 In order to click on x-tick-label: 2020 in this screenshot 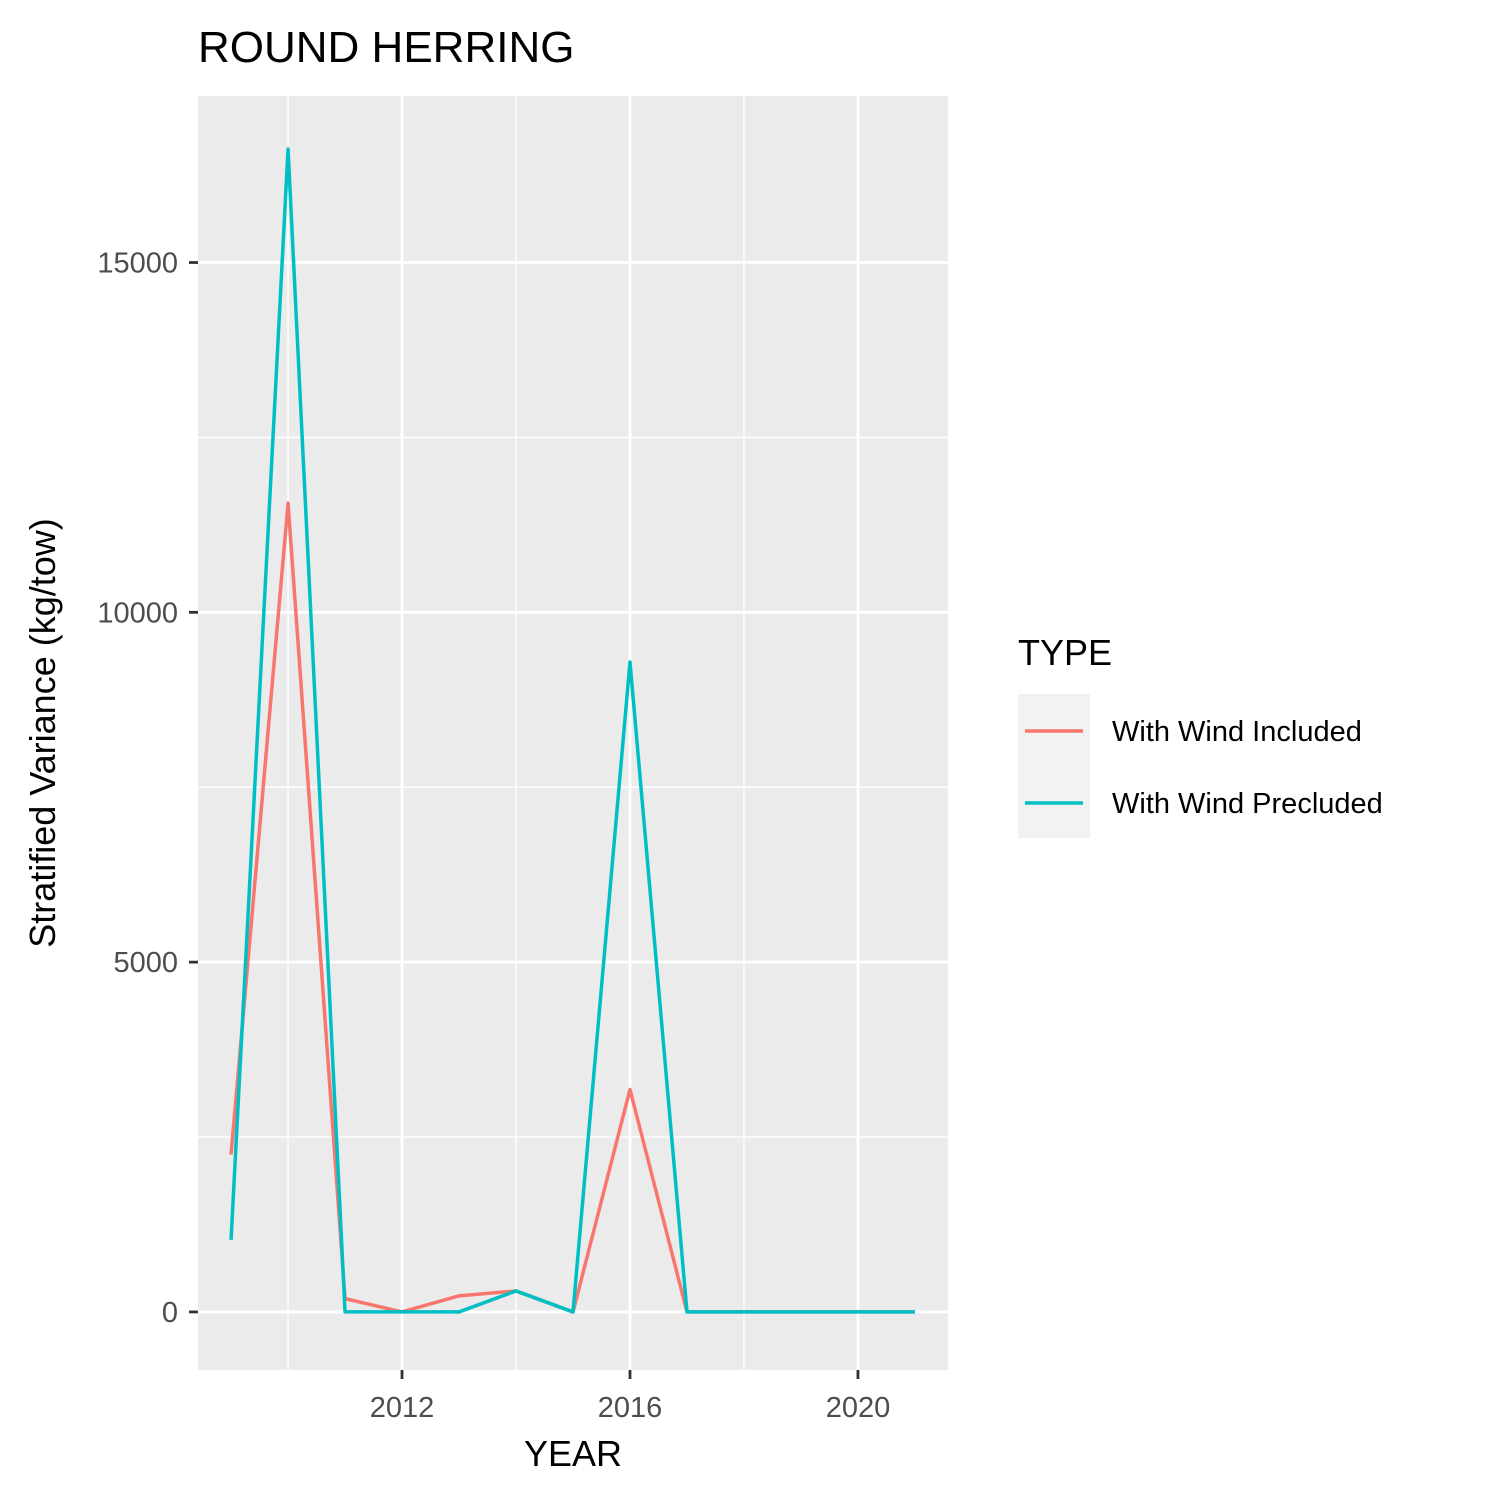, I will do `click(858, 1408)`.